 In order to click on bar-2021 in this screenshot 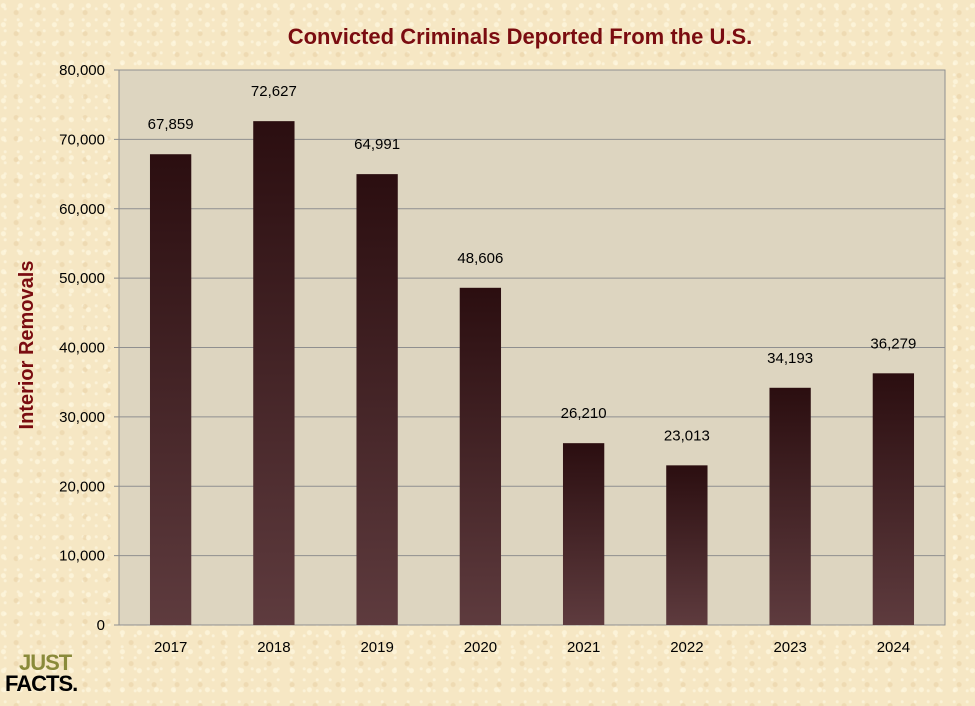, I will do `click(583, 534)`.